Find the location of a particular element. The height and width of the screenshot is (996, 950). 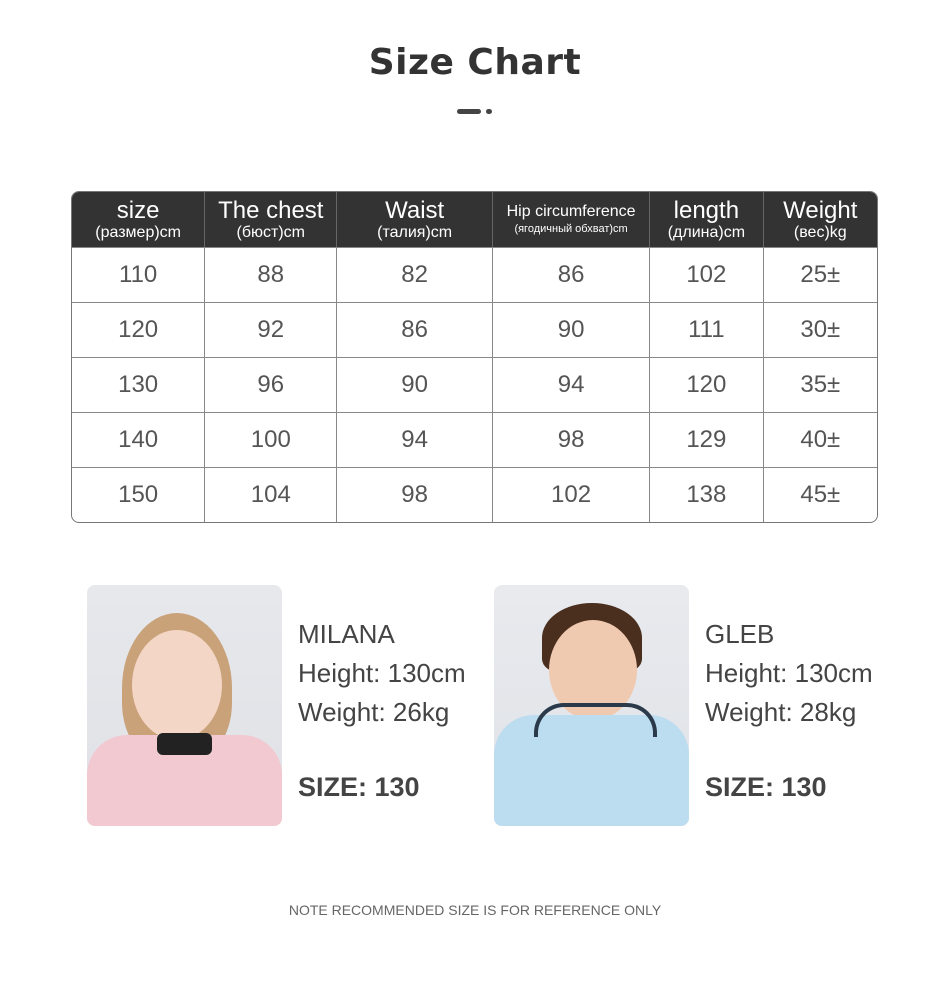

model-name: MILANA is located at coordinates (346, 634).